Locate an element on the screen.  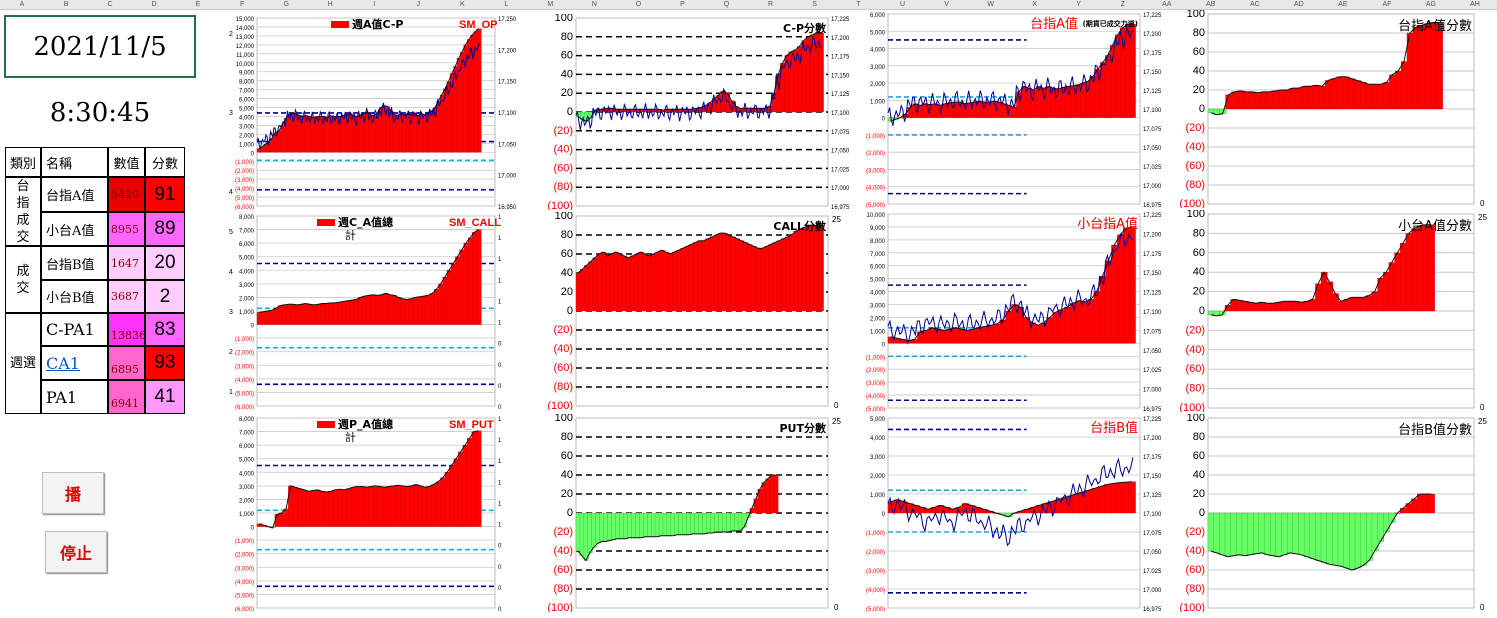
column-header-ab: AB is located at coordinates (1211, 4).